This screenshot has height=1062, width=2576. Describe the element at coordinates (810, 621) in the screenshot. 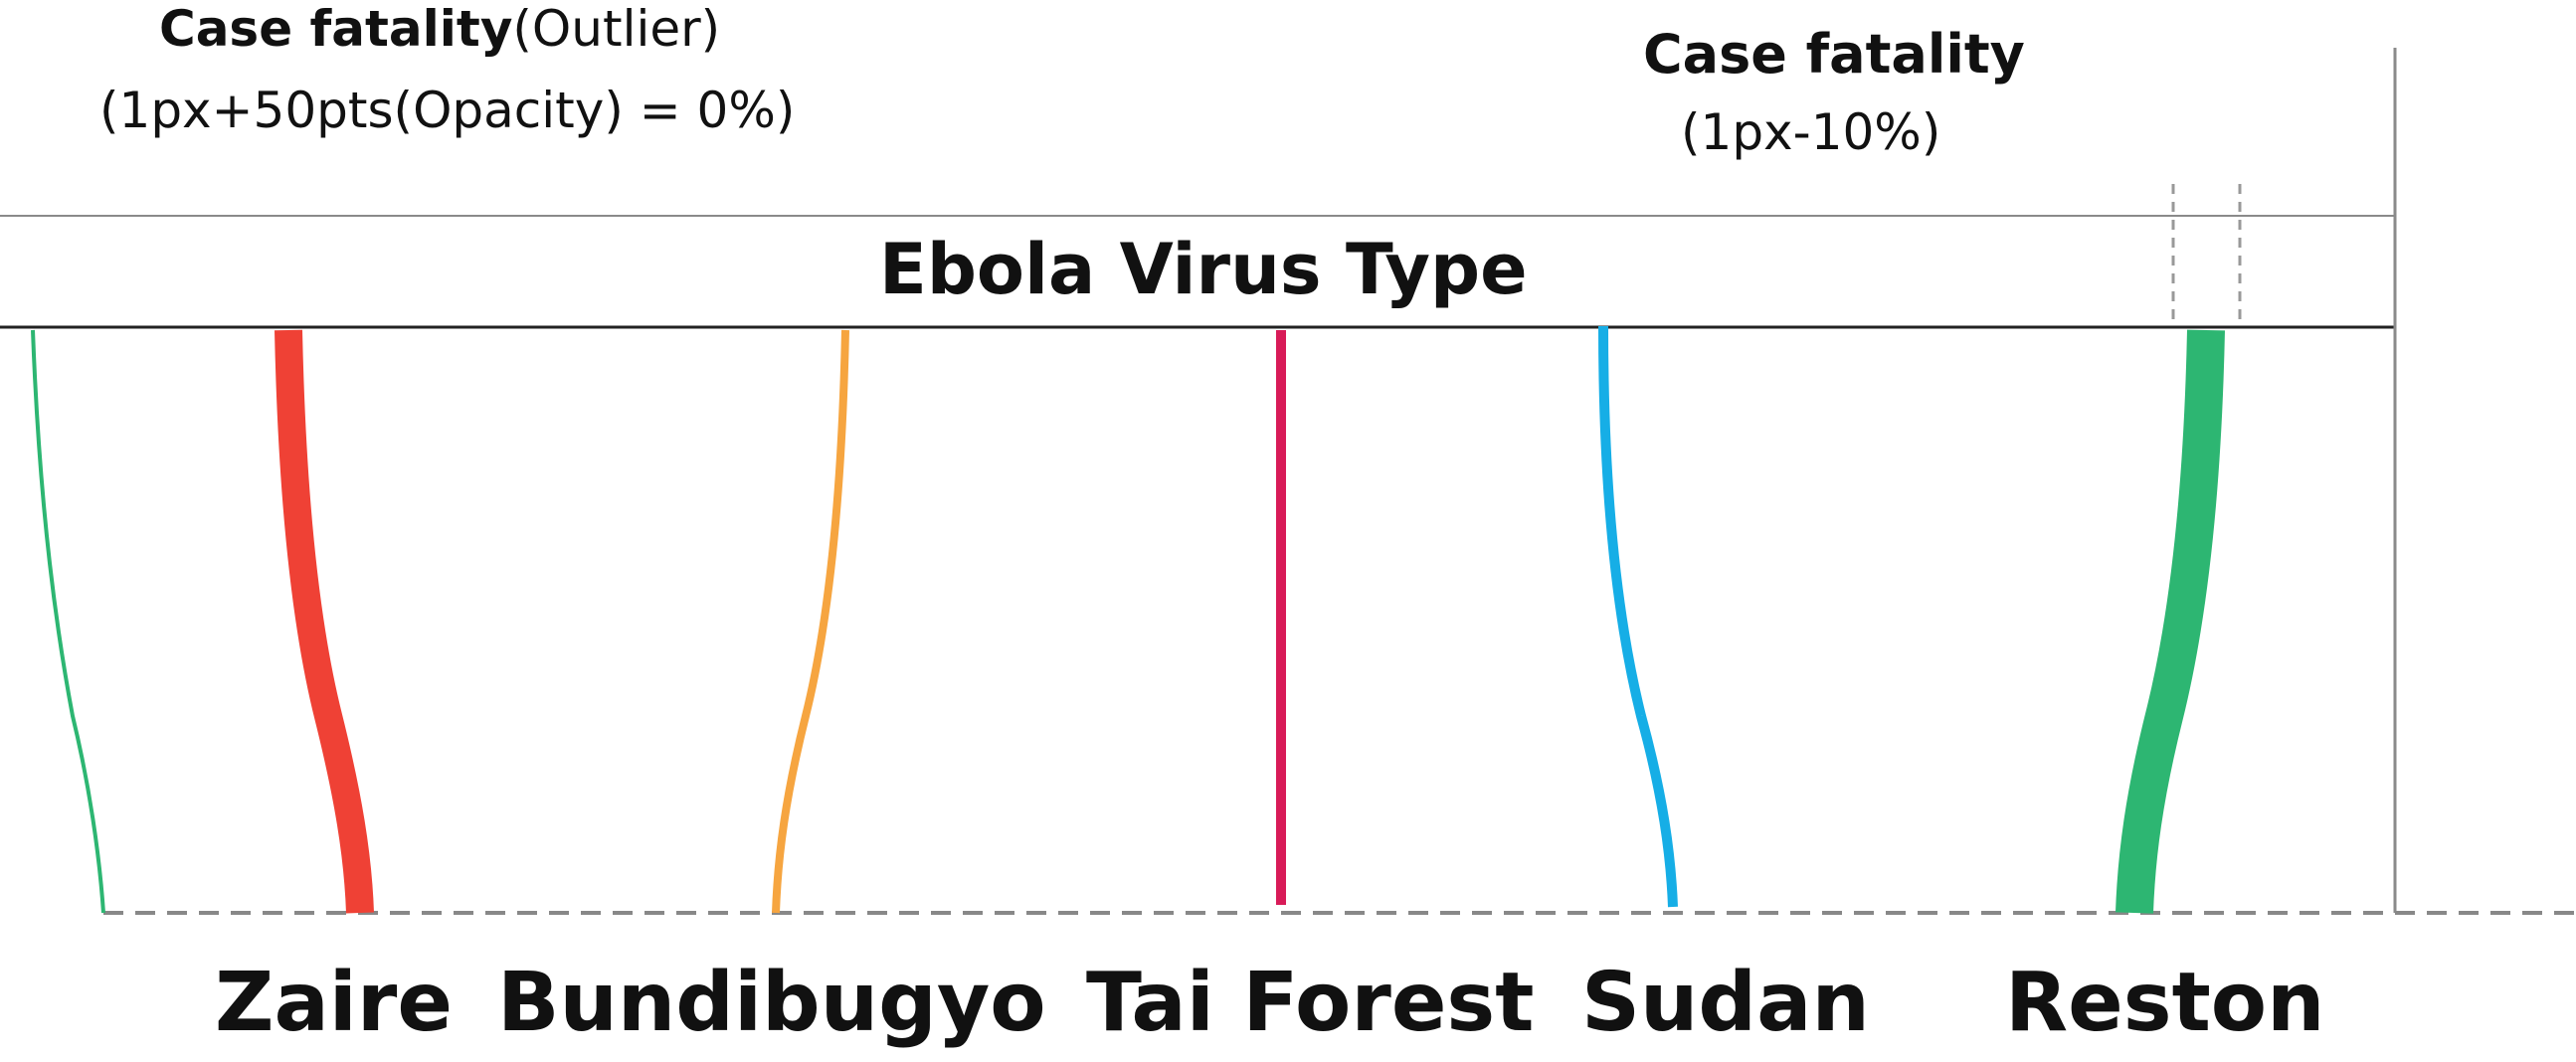

I see `bundibugyo-flow-path` at that location.